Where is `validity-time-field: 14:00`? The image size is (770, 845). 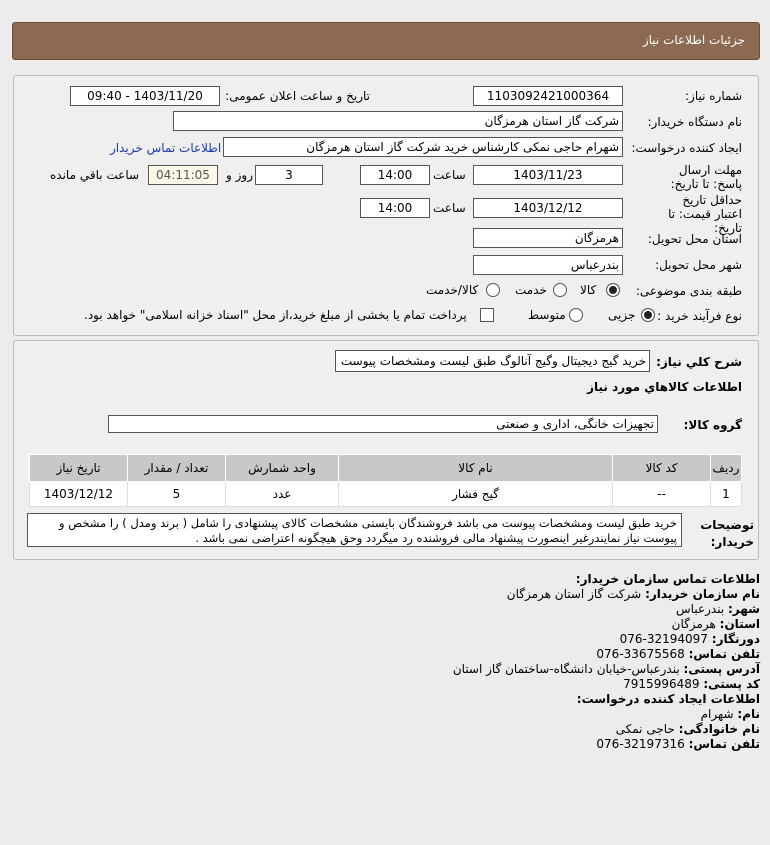
validity-time-field: 14:00 is located at coordinates (395, 208).